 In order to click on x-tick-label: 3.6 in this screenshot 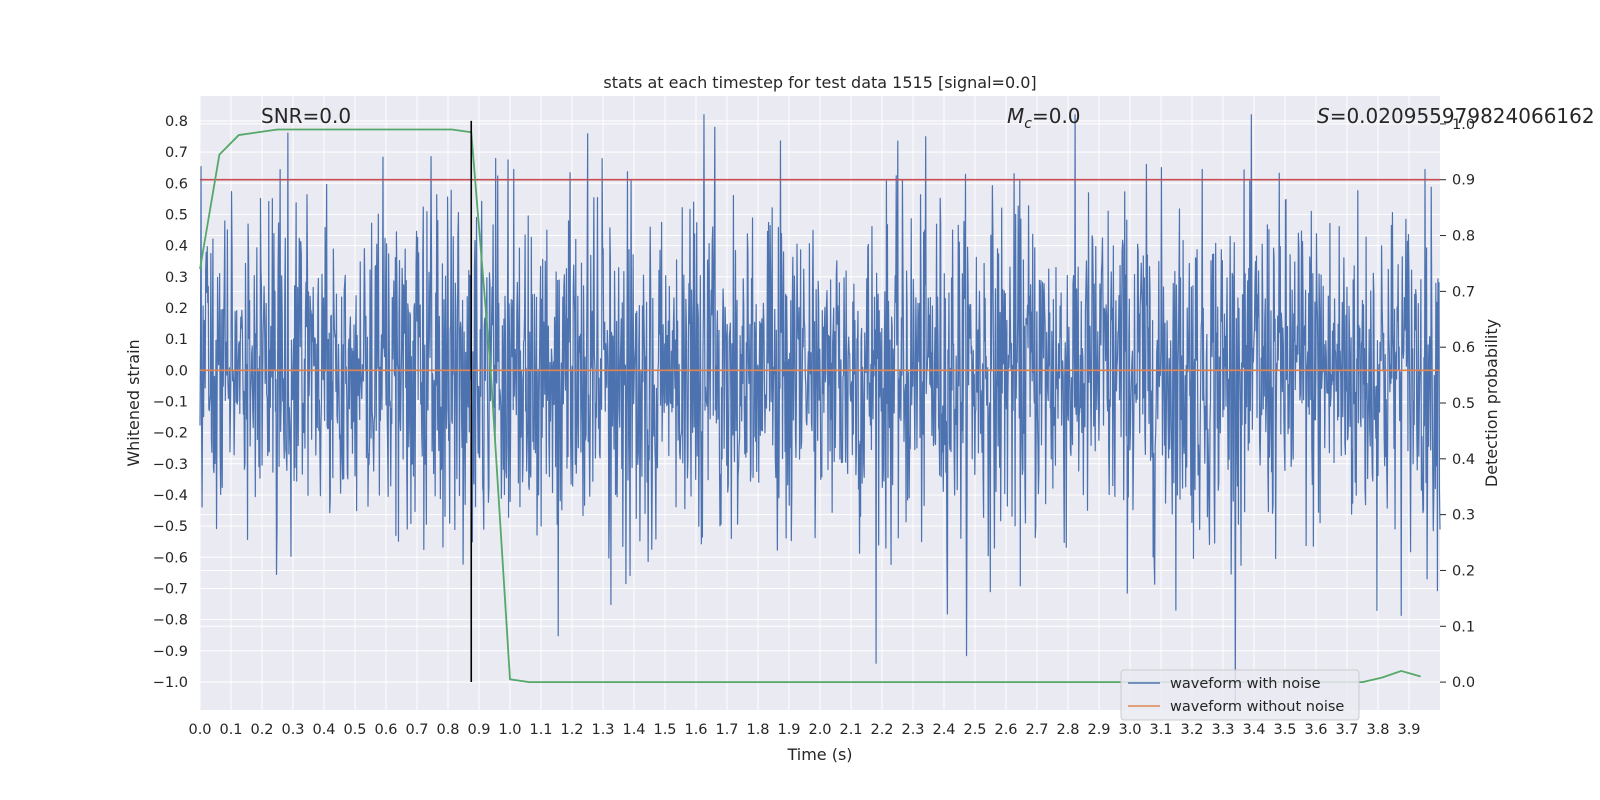, I will do `click(1315, 730)`.